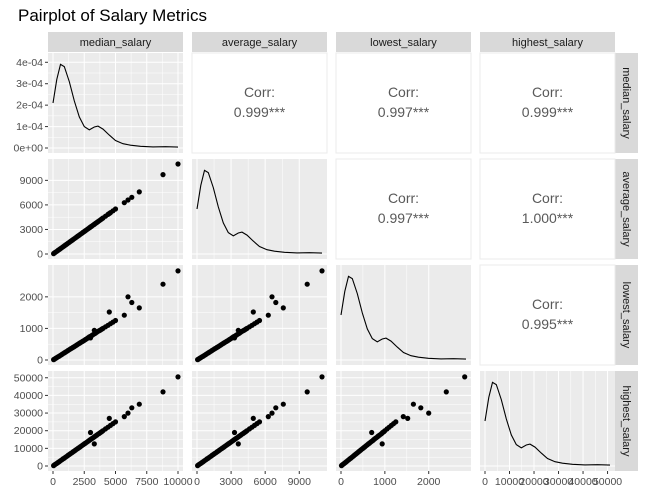 Image resolution: width=645 pixels, height=492 pixels. I want to click on y-tick-label: 9000, so click(32, 181).